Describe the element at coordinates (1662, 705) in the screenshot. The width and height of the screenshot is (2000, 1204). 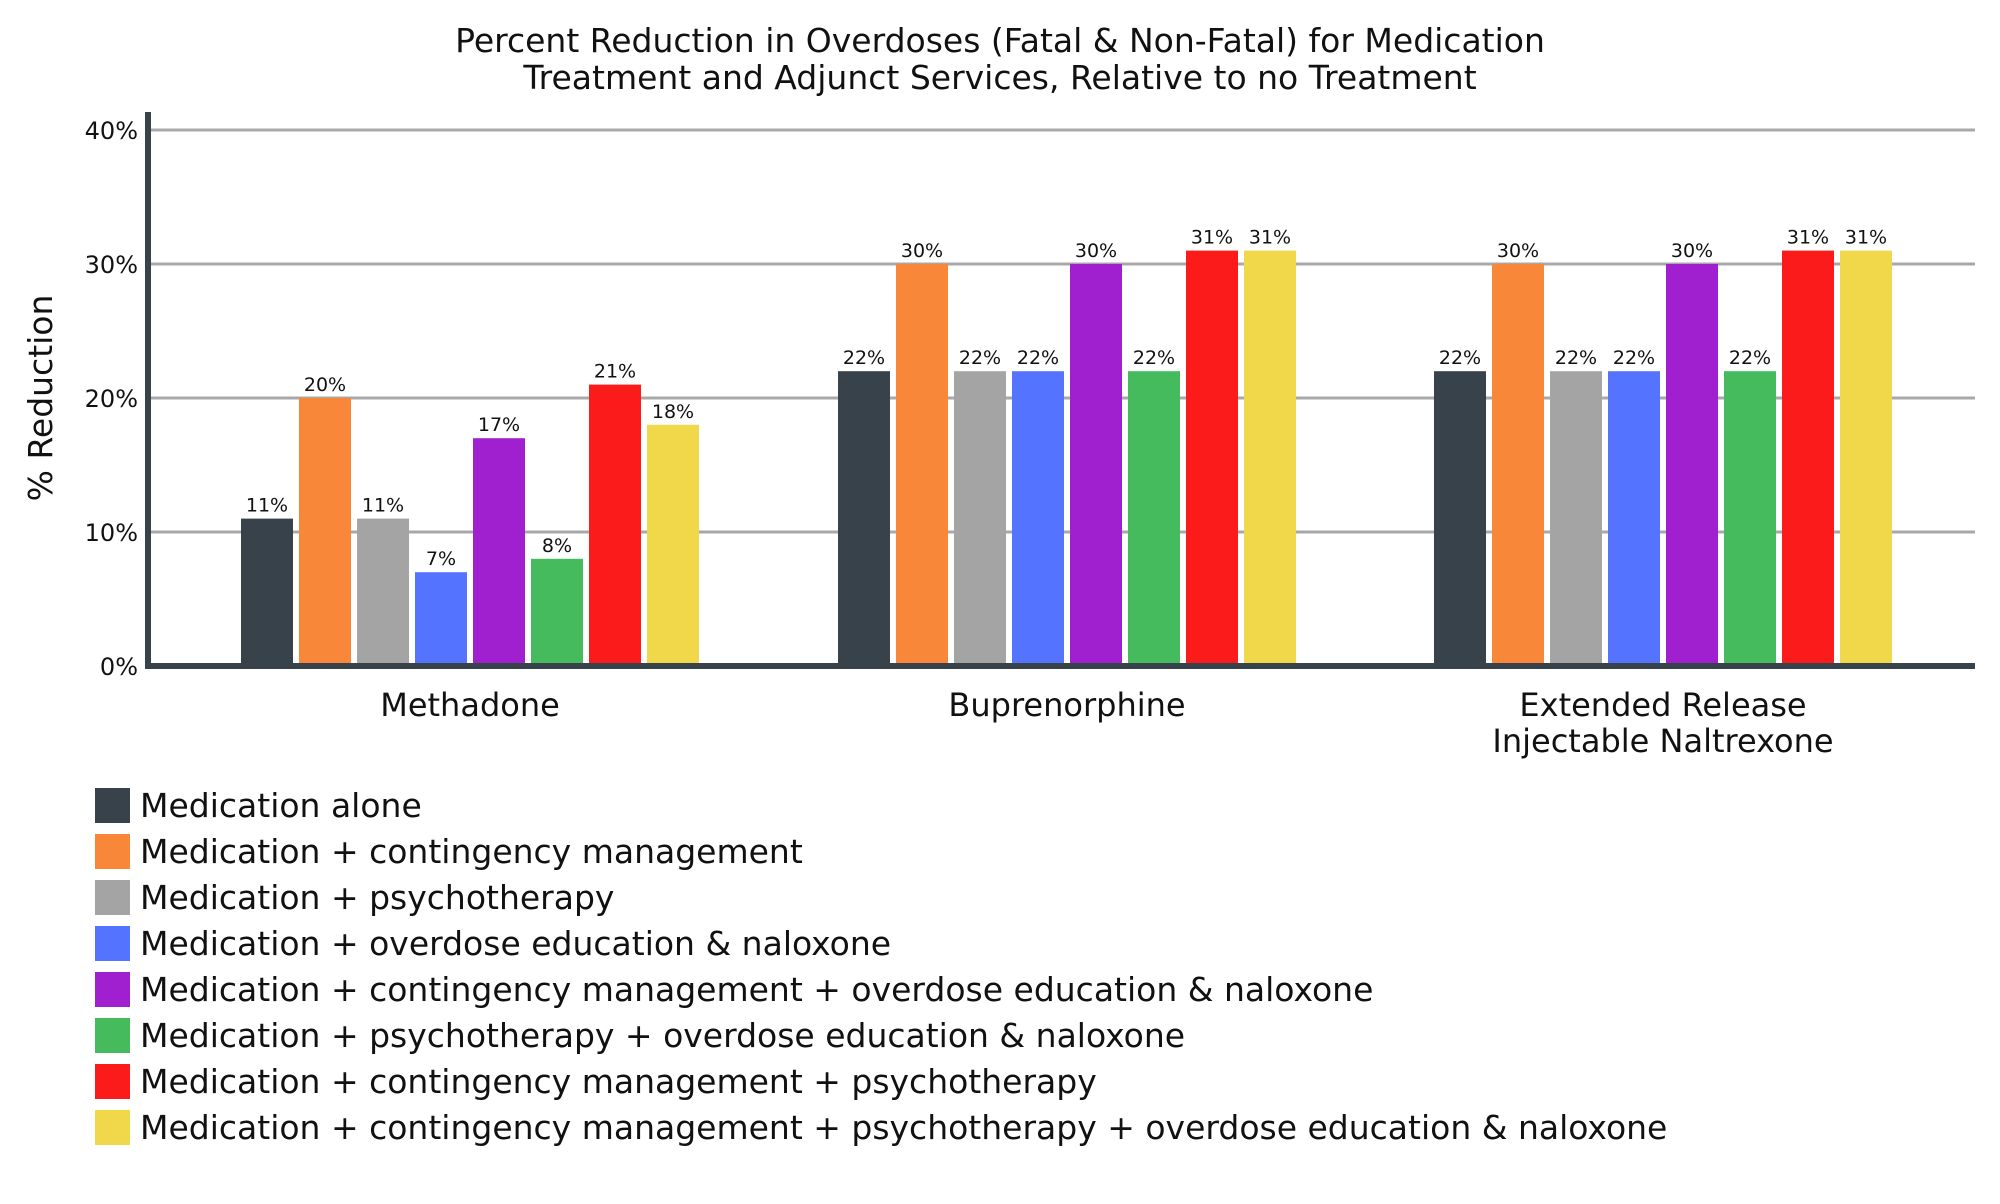
I see `category-label: Extended Release` at that location.